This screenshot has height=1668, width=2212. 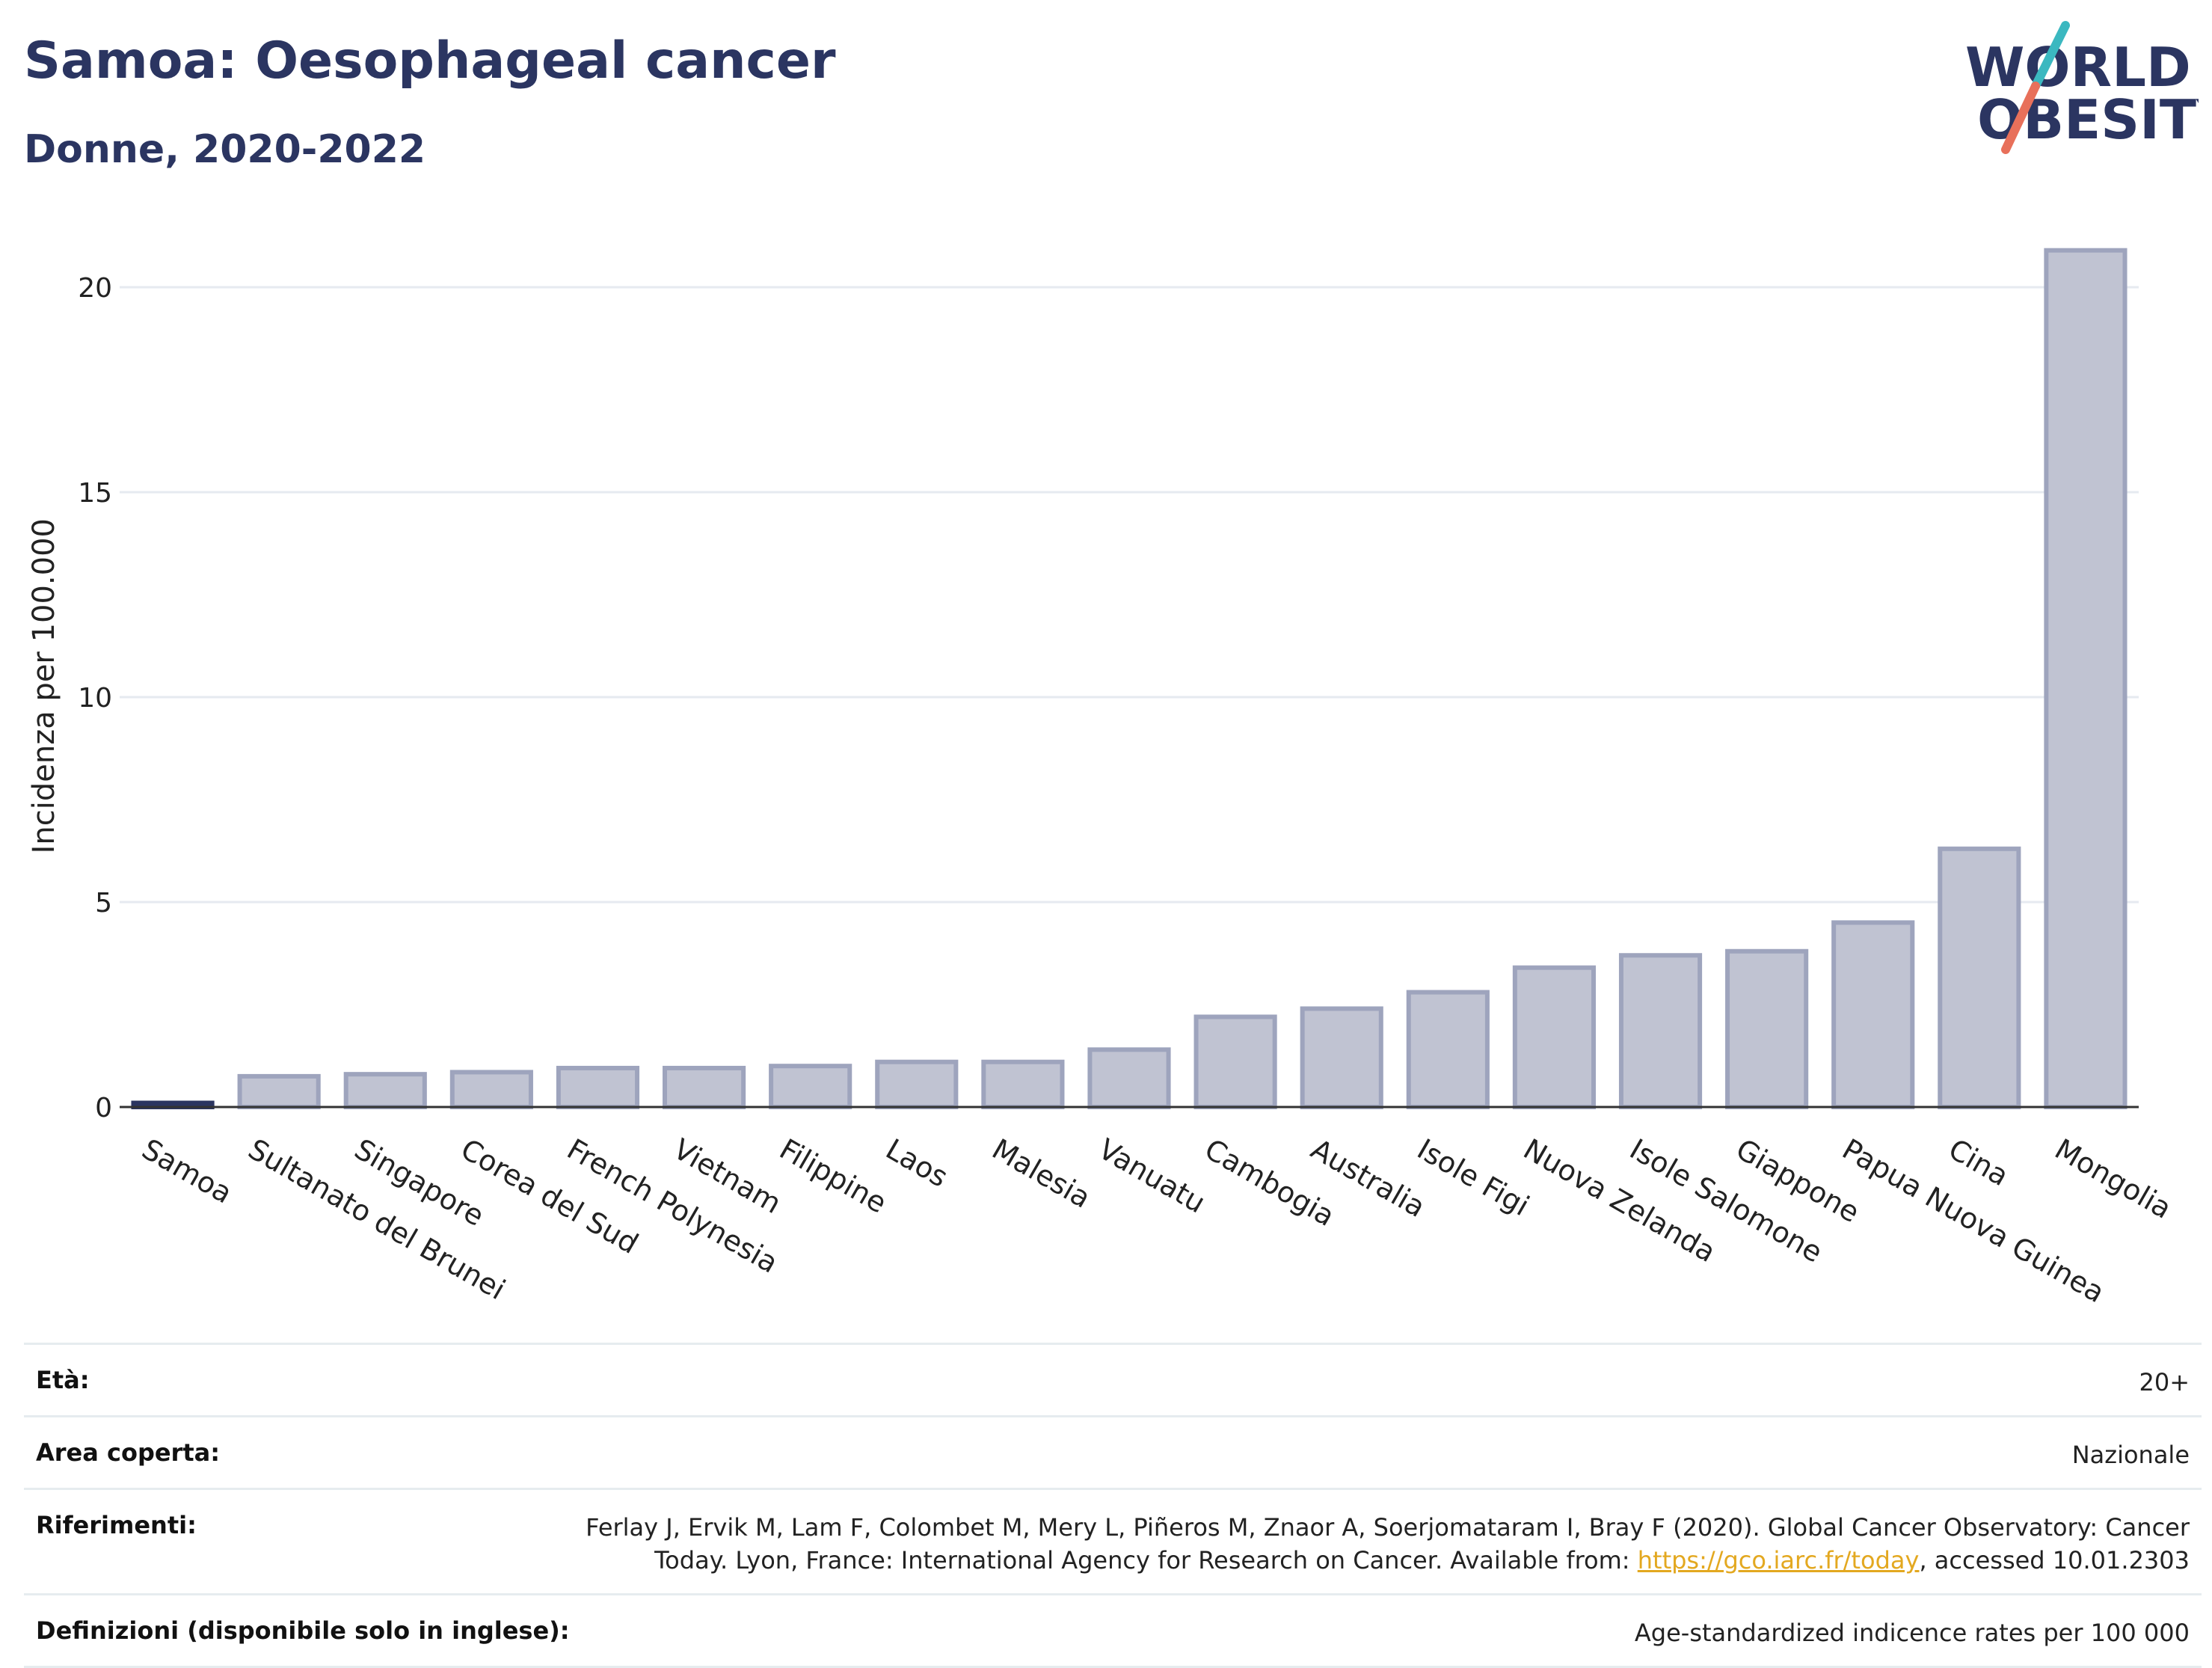 What do you see at coordinates (1473, 1177) in the screenshot?
I see `x-label-isole-figi: Isole Figi` at bounding box center [1473, 1177].